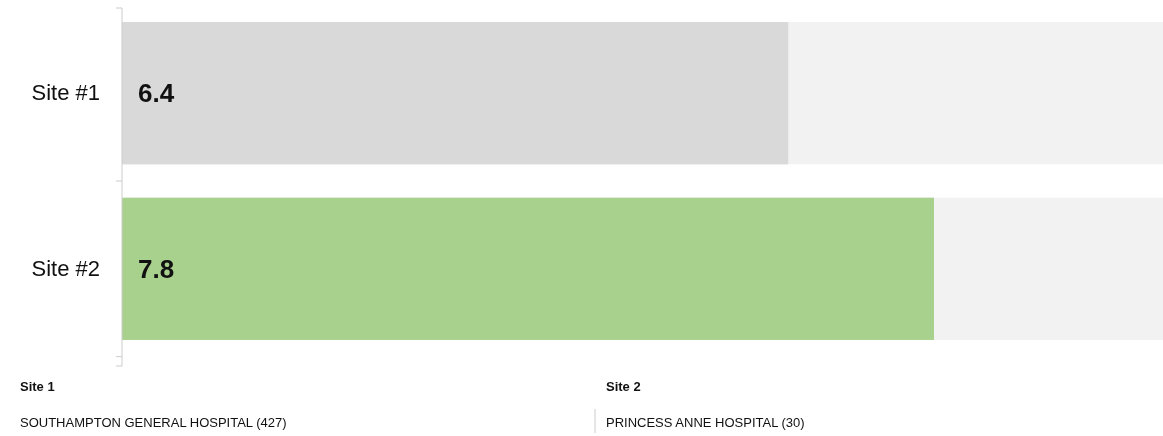 Image resolution: width=1163 pixels, height=436 pixels. Describe the element at coordinates (37, 386) in the screenshot. I see `text: Site 1` at that location.